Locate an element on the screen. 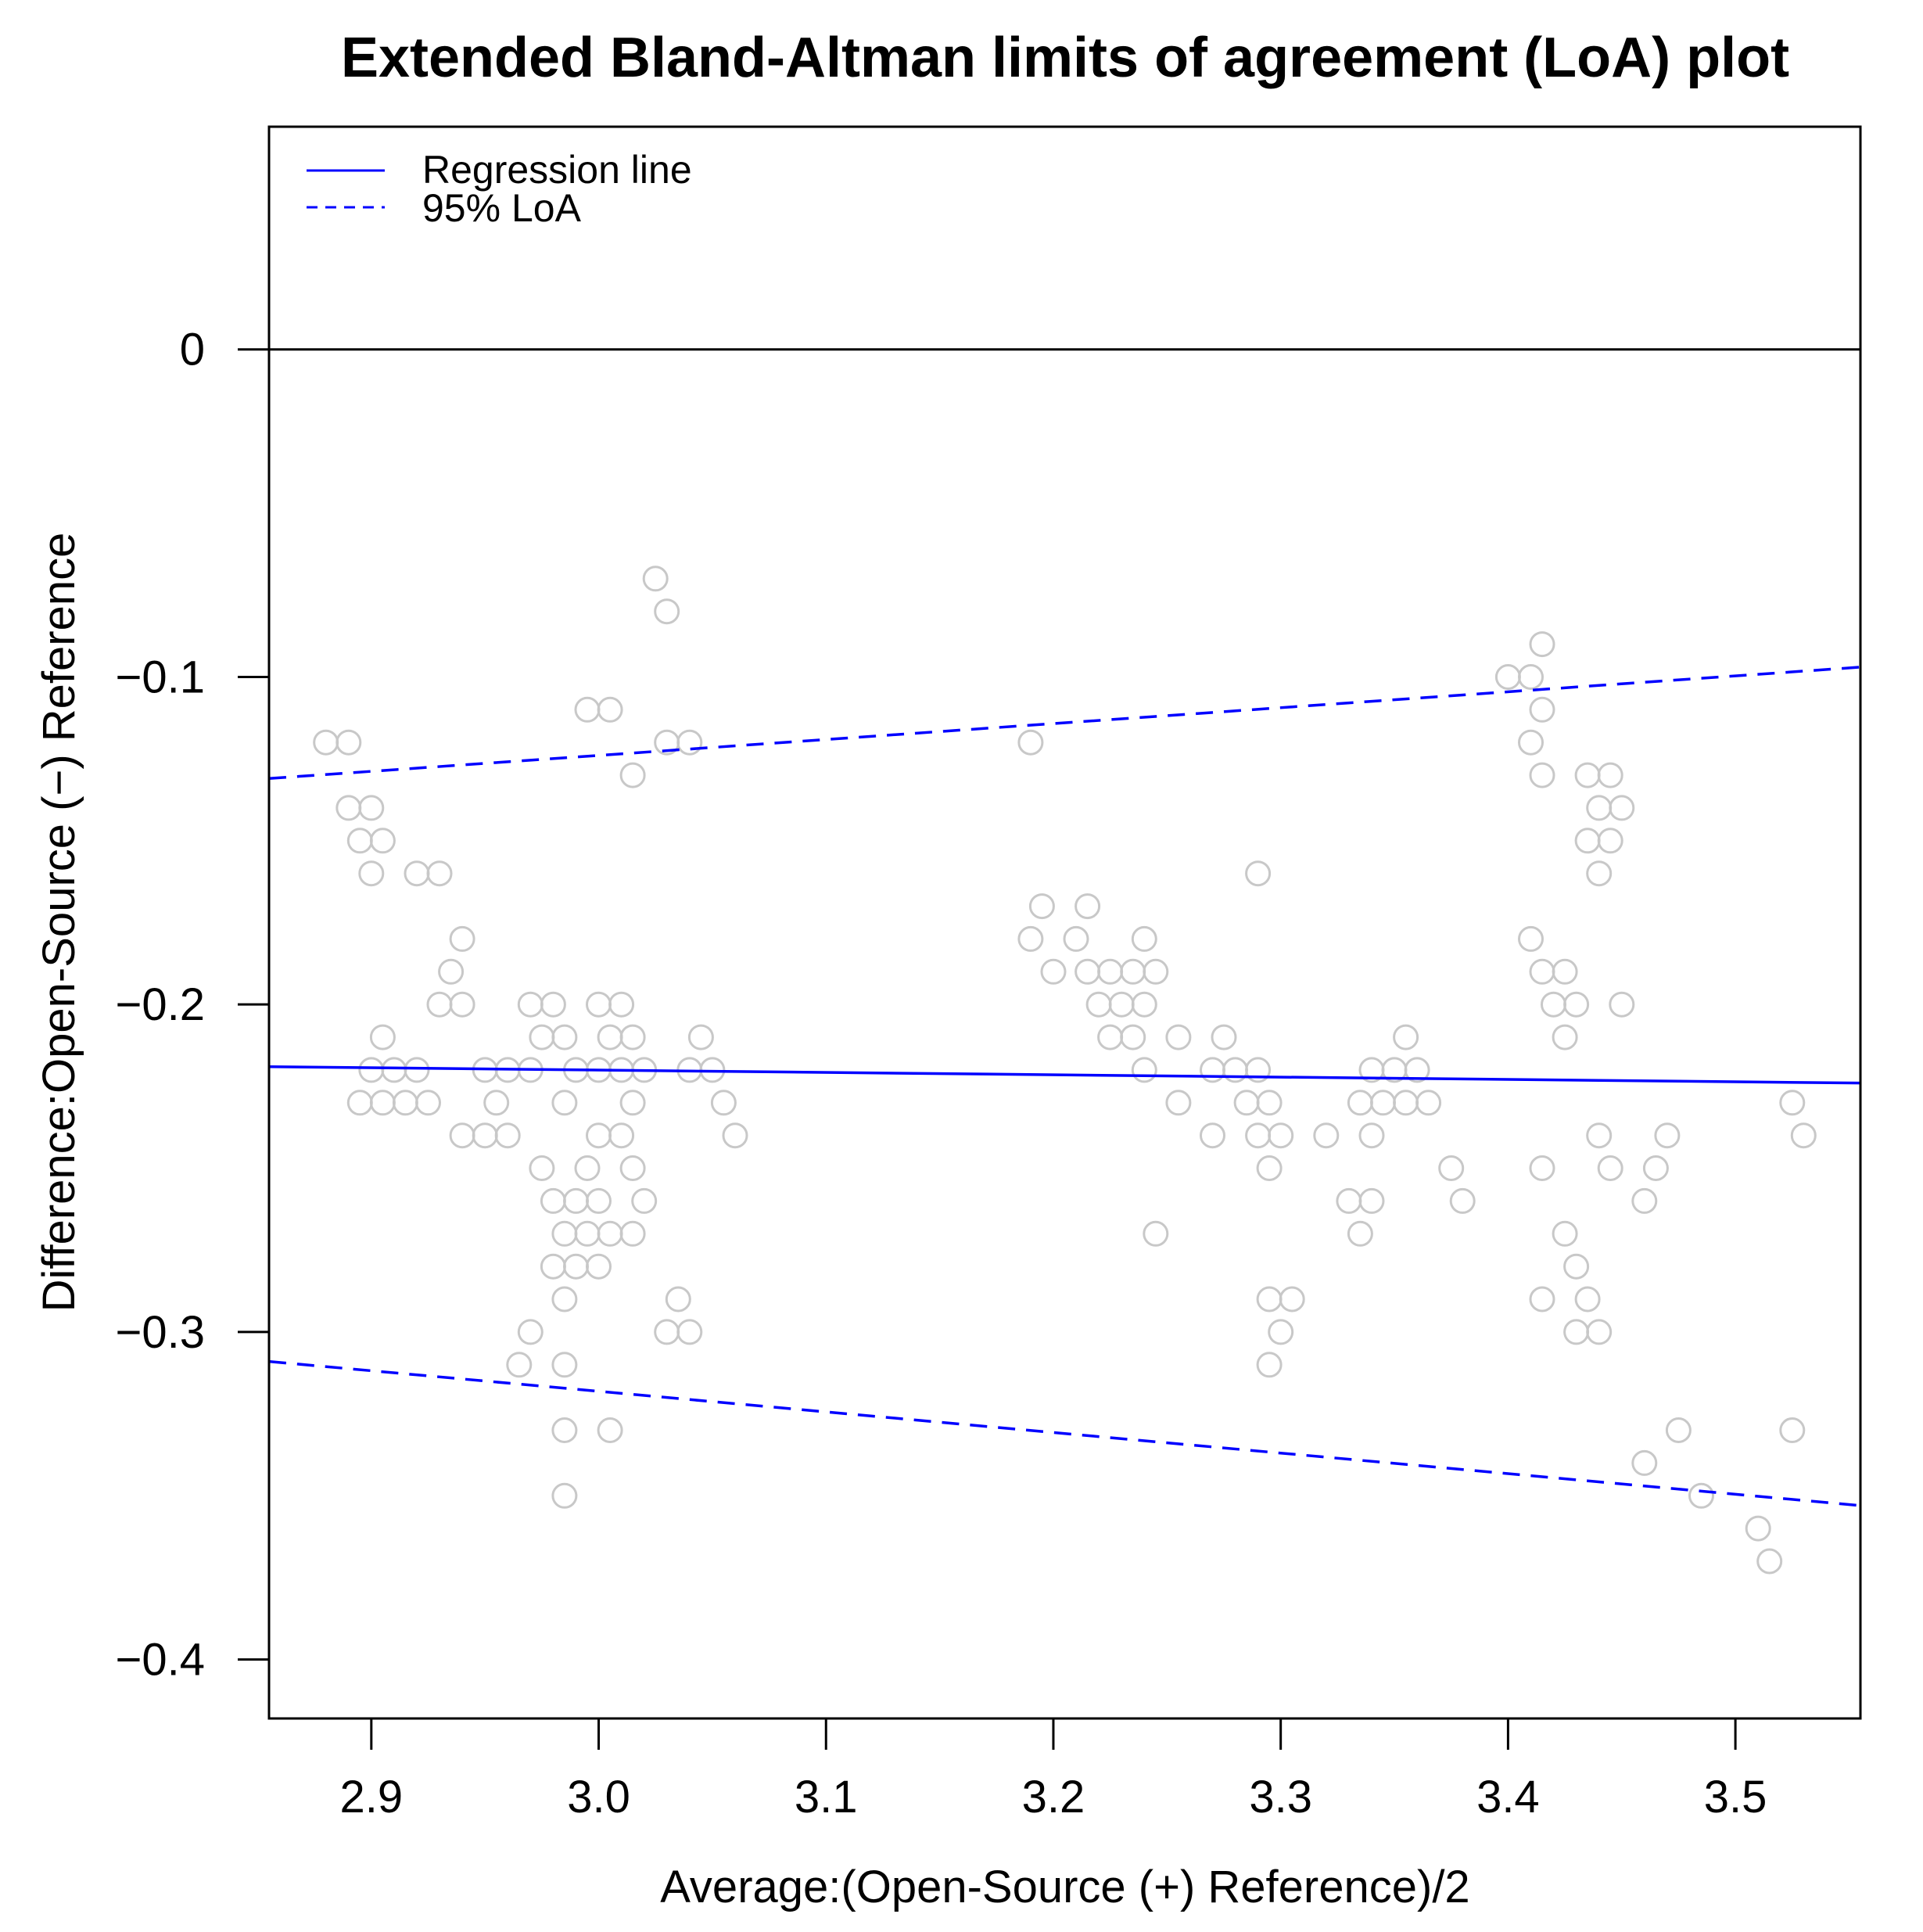  x-axis-label: Average:(Open-Source (+) Reference)/2 is located at coordinates (1064, 1887).